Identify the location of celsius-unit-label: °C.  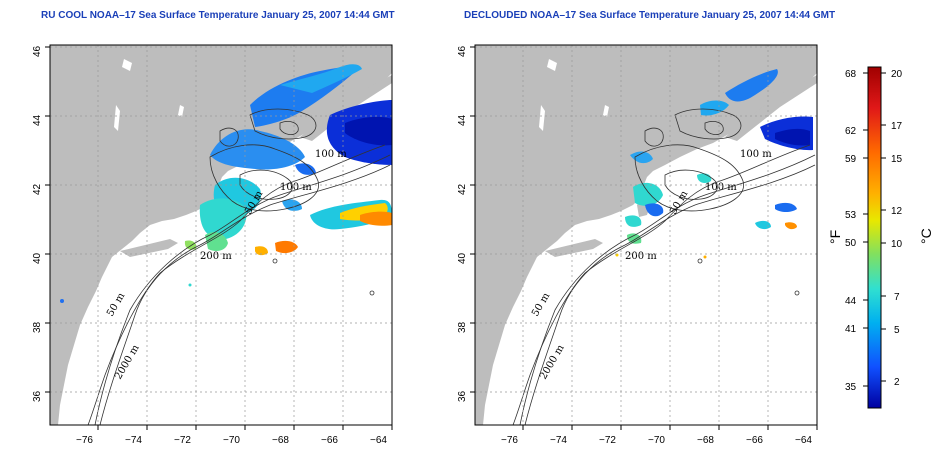
(926, 236).